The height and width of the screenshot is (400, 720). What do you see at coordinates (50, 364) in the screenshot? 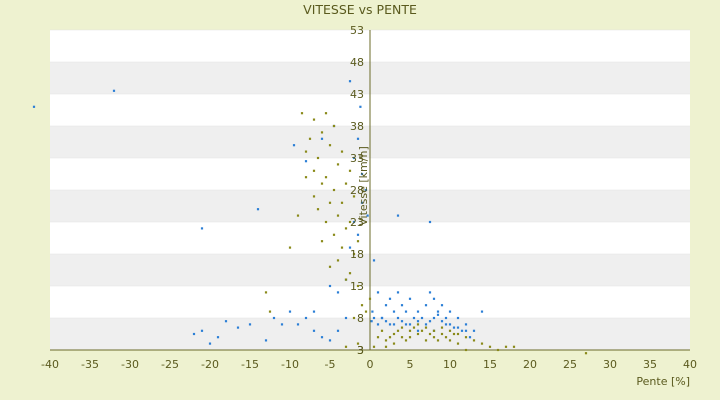
I see `x-tick-label: -40` at bounding box center [50, 364].